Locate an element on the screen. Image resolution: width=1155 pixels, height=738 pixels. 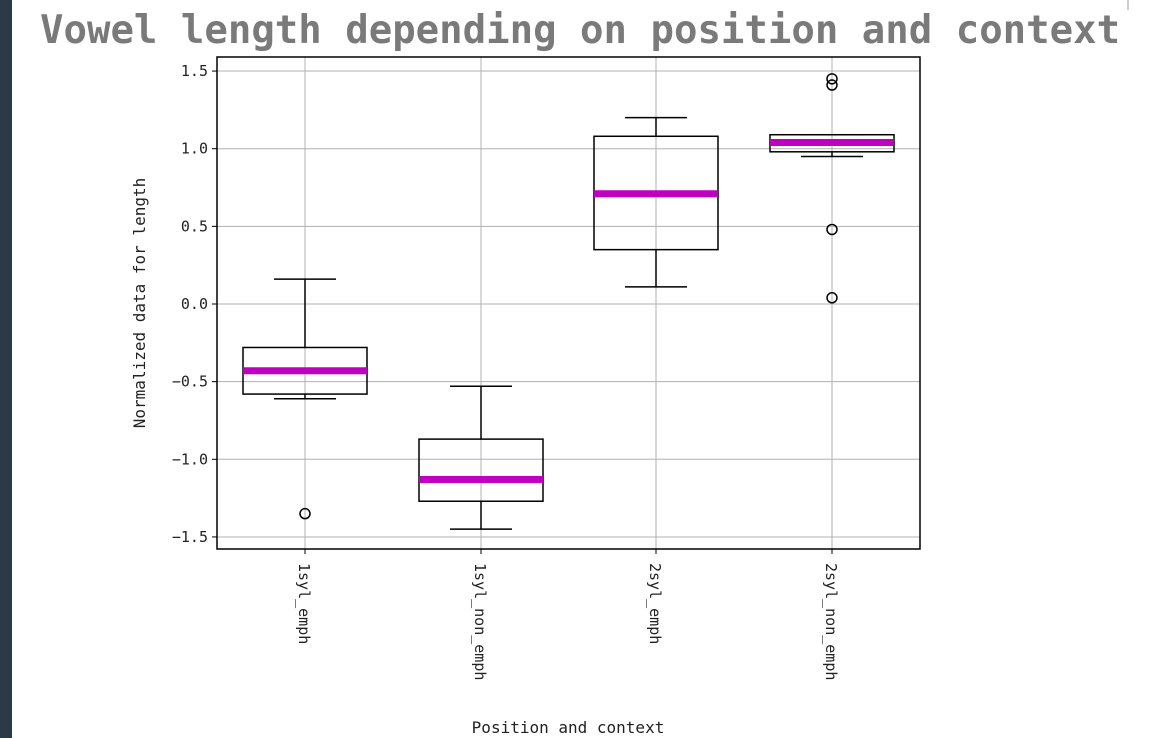
y-axis-label: Normalized data for length is located at coordinates (139, 303).